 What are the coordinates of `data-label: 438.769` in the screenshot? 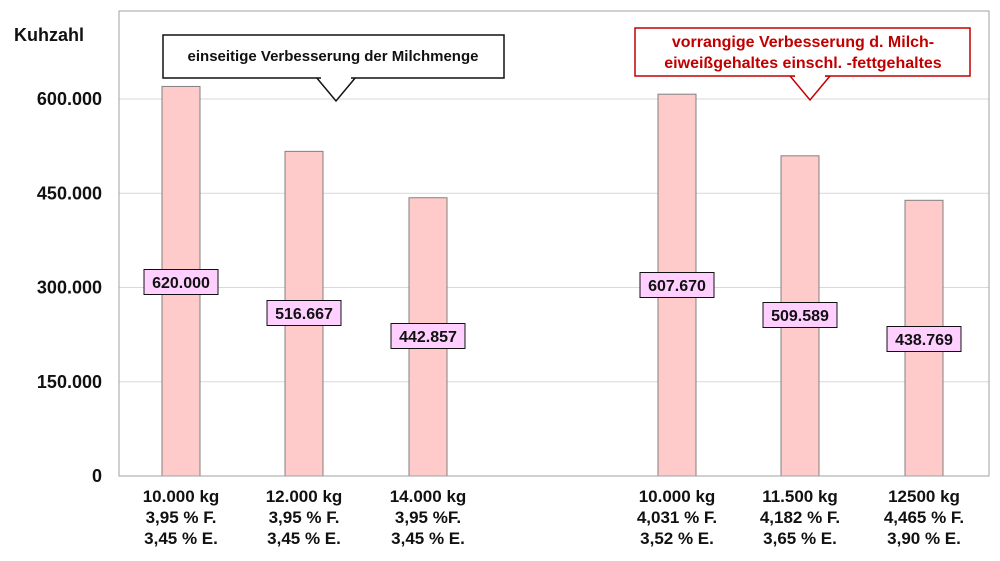 It's located at (924, 339).